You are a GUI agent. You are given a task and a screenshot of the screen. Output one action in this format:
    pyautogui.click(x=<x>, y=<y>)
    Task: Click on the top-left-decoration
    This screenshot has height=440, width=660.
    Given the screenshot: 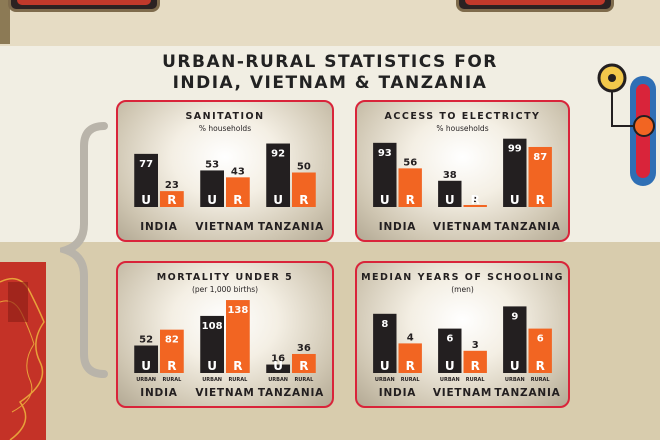 What is the action you would take?
    pyautogui.click(x=84, y=6)
    